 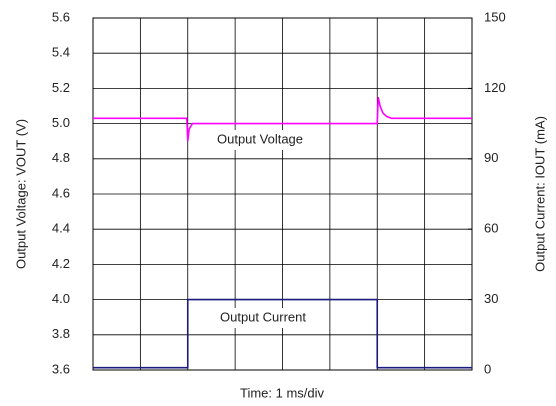 What do you see at coordinates (61, 122) in the screenshot?
I see `y-tick-label: 5.0` at bounding box center [61, 122].